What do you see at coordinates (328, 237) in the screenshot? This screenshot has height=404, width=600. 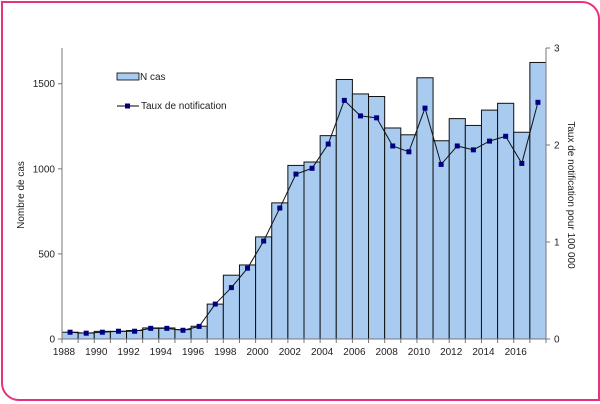 I see `bar-2004` at bounding box center [328, 237].